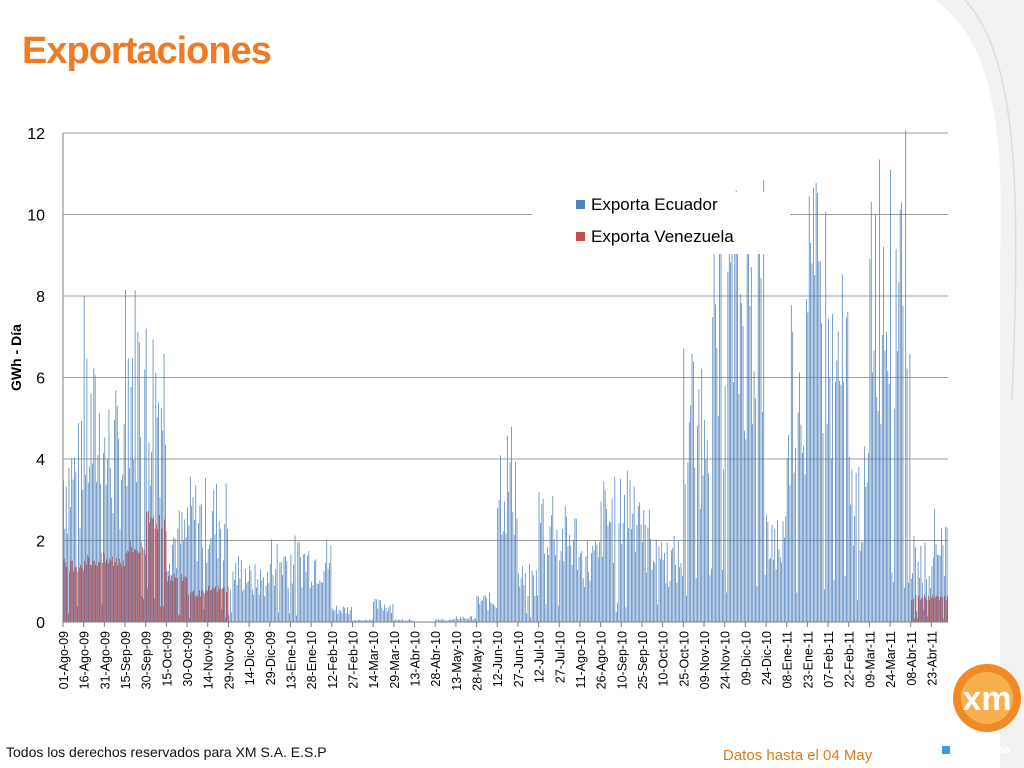 This screenshot has height=768, width=1024. Describe the element at coordinates (271, 658) in the screenshot. I see `x-tick-label: 29-Dic-09` at that location.